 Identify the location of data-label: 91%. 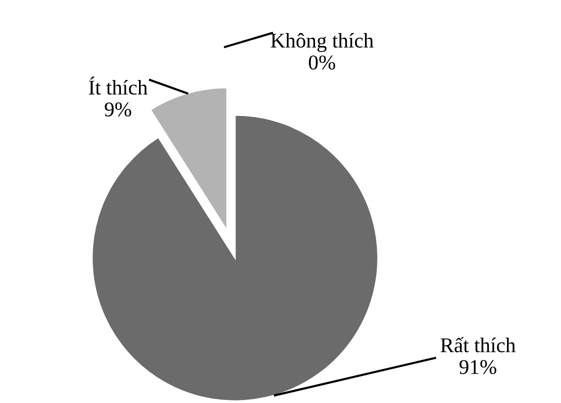
(477, 367).